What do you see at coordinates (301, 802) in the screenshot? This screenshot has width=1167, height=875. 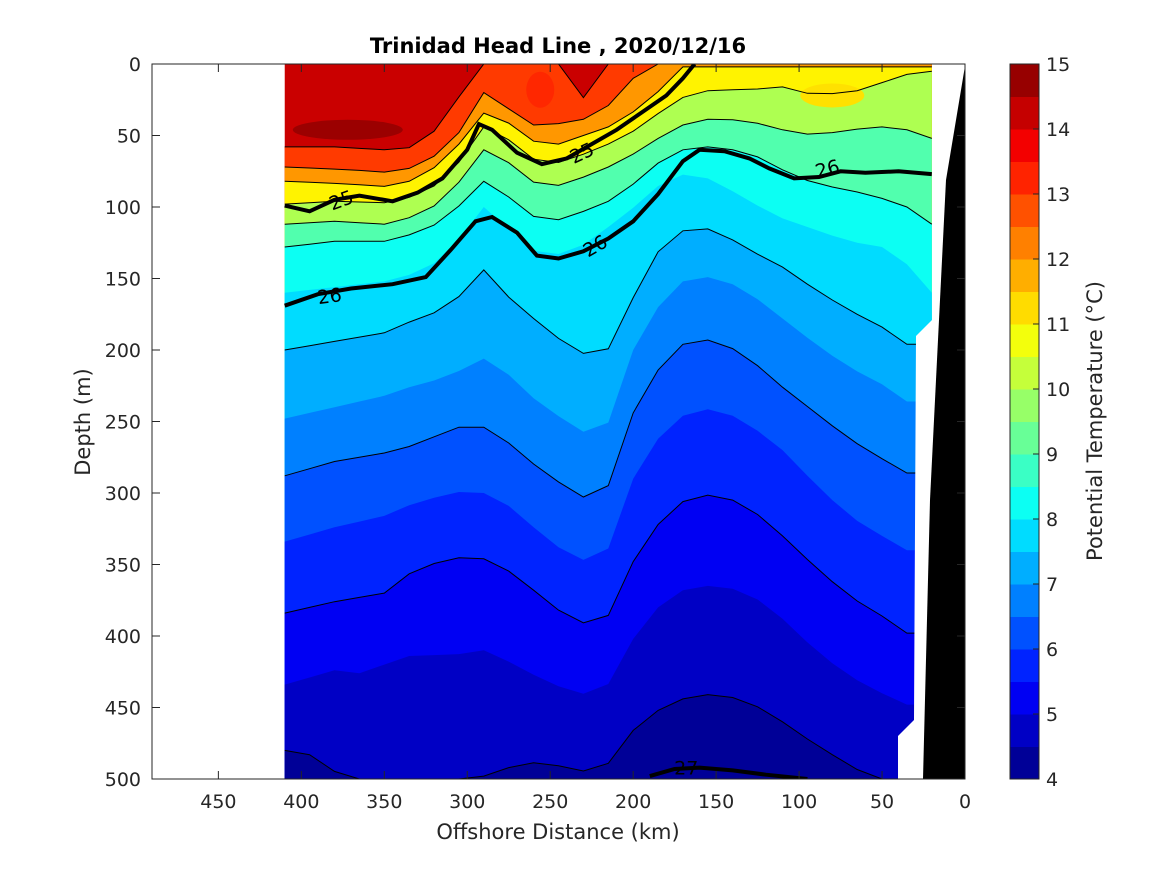 I see `x-tick-label: 400` at bounding box center [301, 802].